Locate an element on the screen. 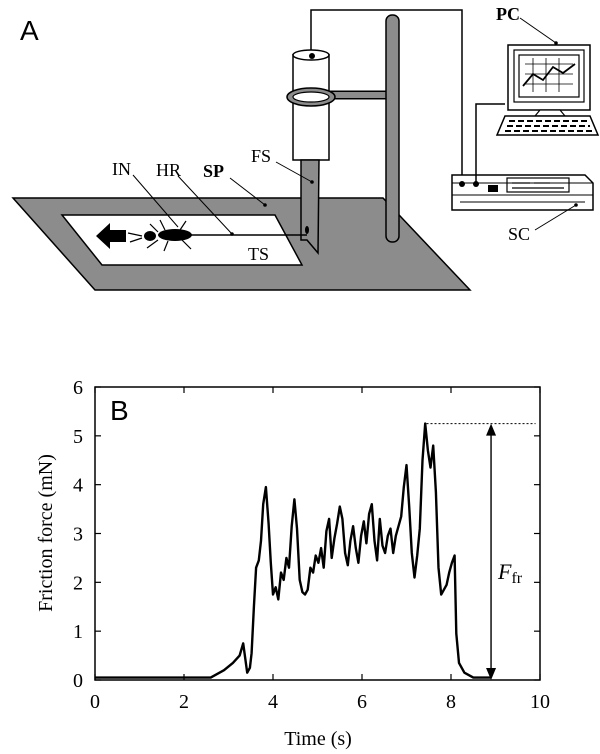  ffr-symbol: F is located at coordinates (504, 571).